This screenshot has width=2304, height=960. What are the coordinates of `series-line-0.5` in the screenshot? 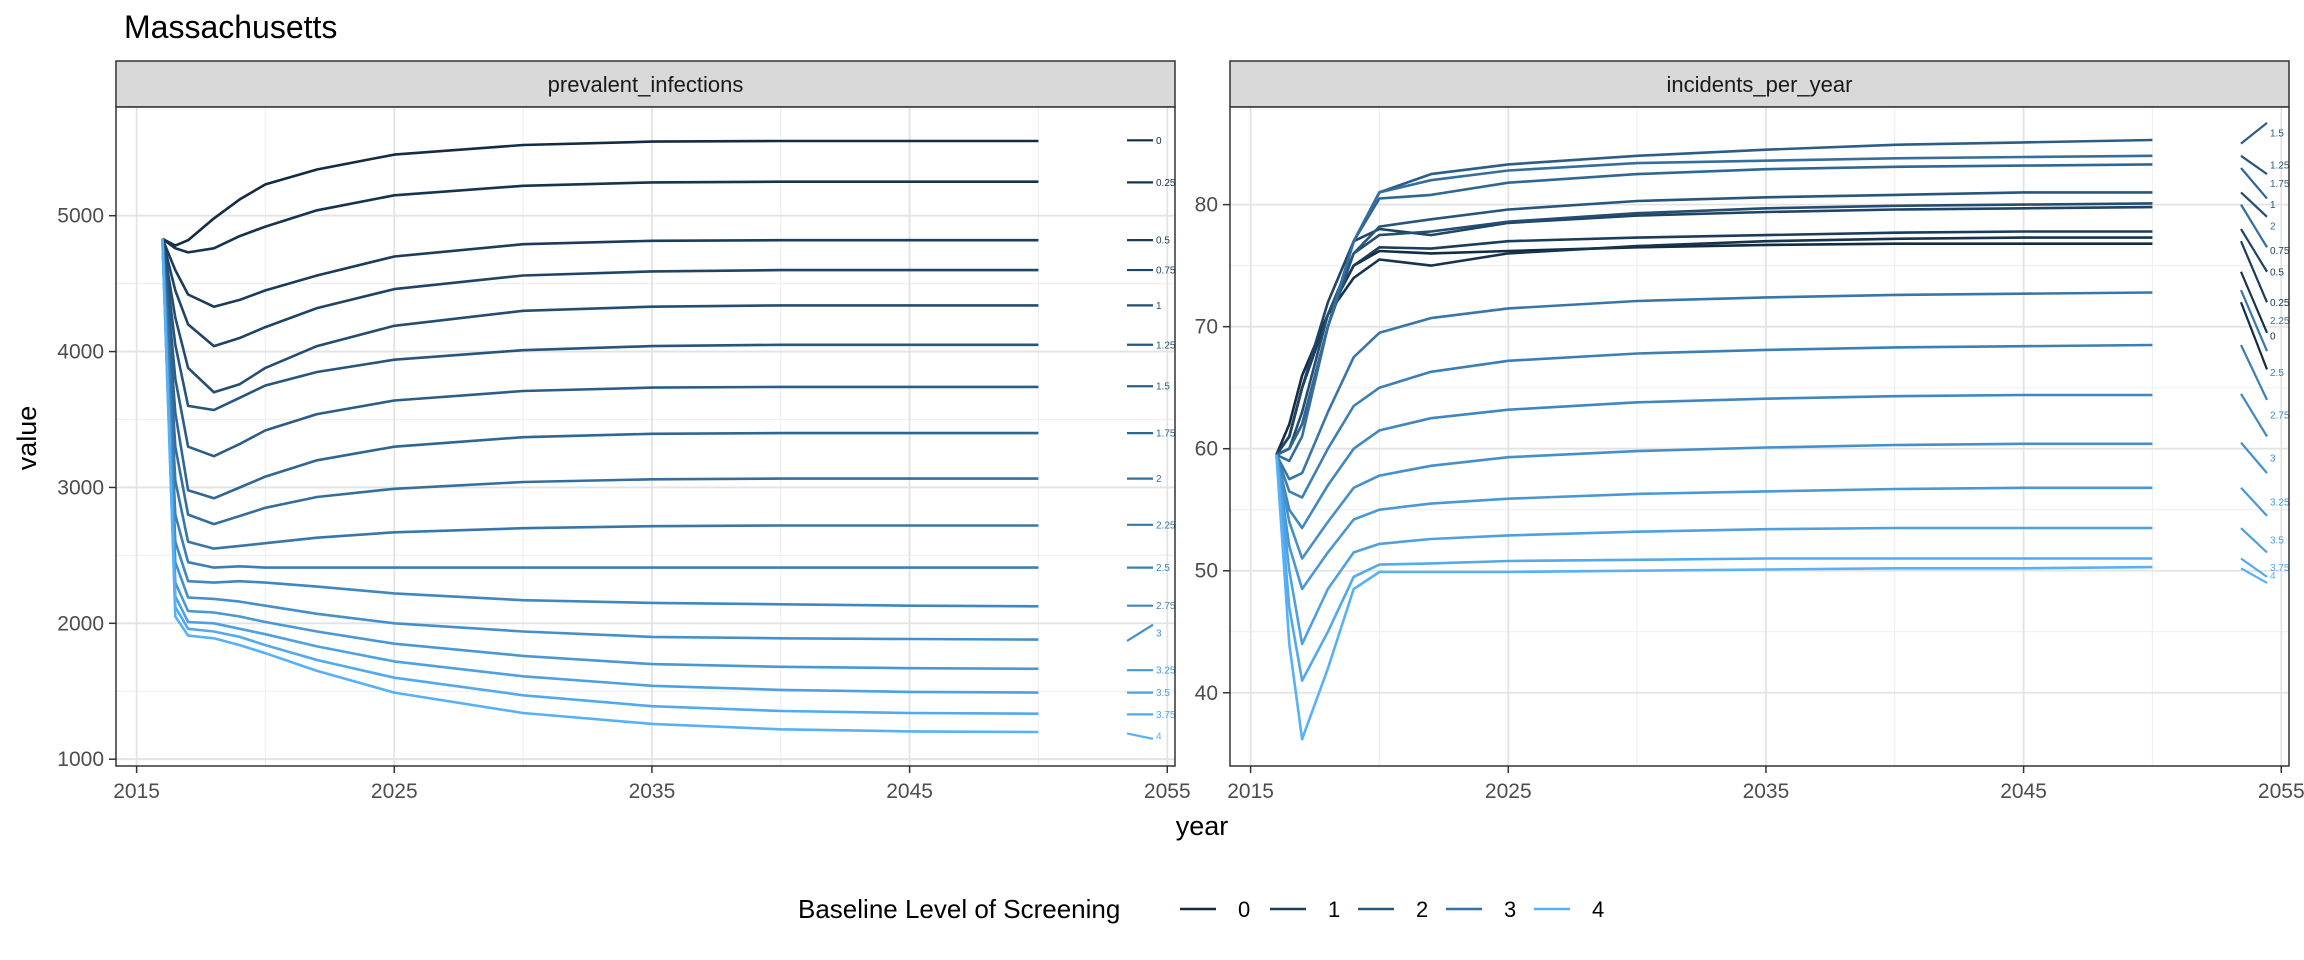 It's located at (600, 273).